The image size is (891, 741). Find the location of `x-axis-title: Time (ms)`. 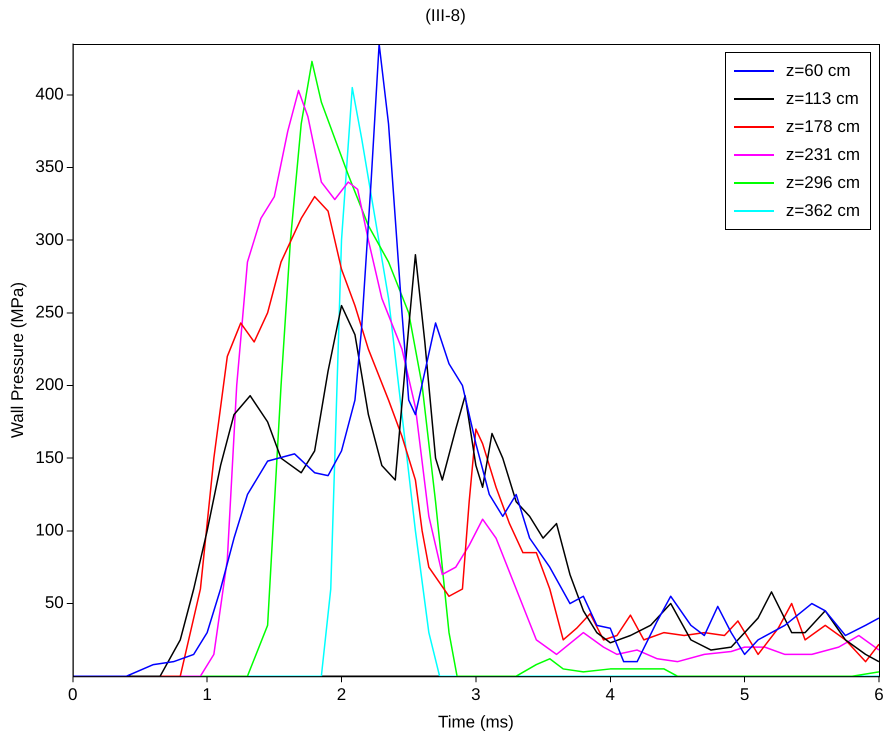

x-axis-title: Time (ms) is located at coordinates (476, 722).